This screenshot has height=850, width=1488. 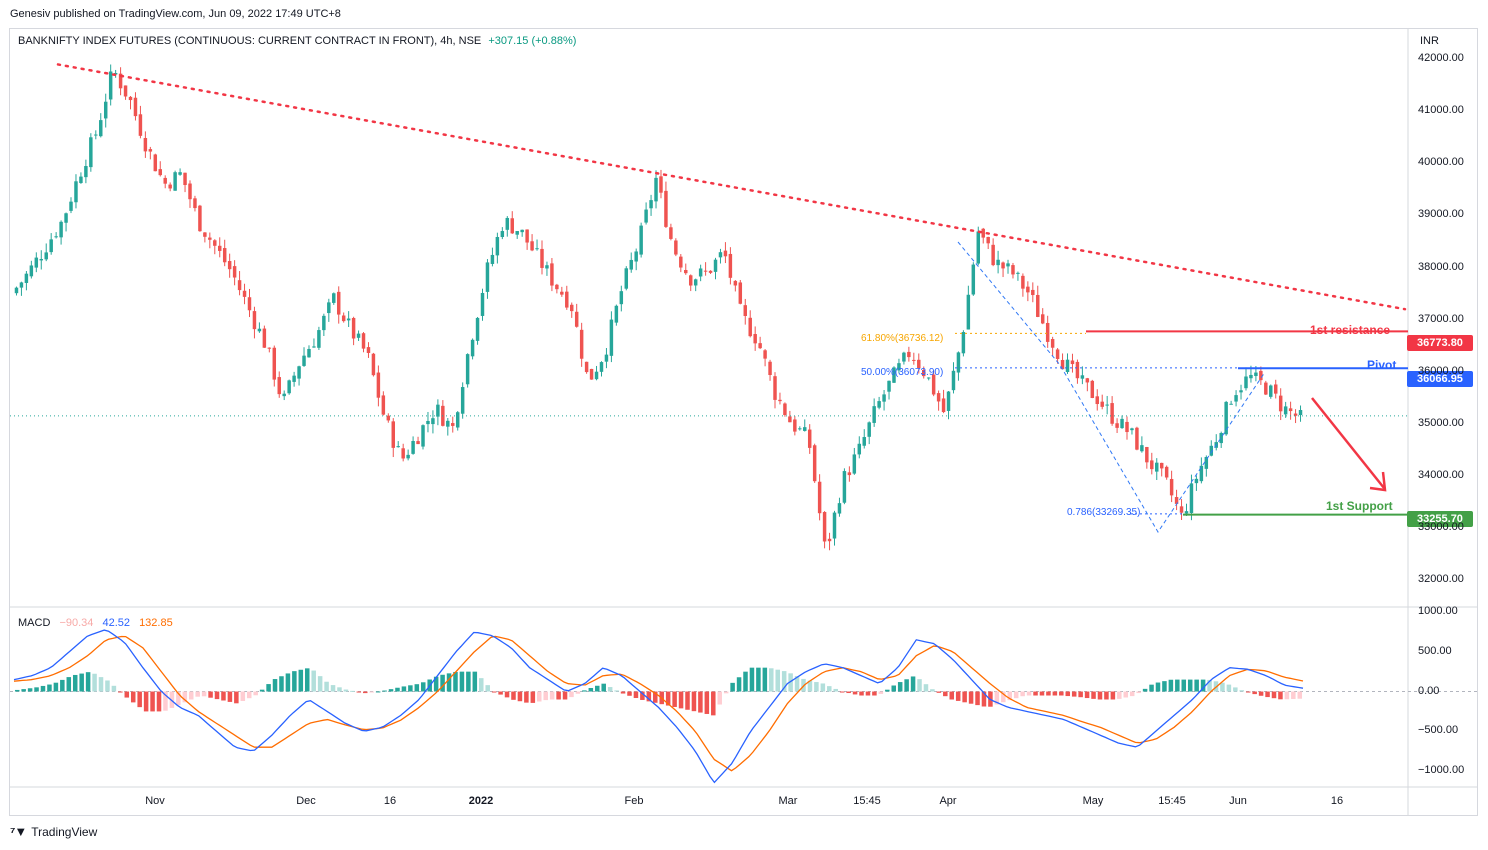 What do you see at coordinates (1429, 41) in the screenshot?
I see `currency-label: INR` at bounding box center [1429, 41].